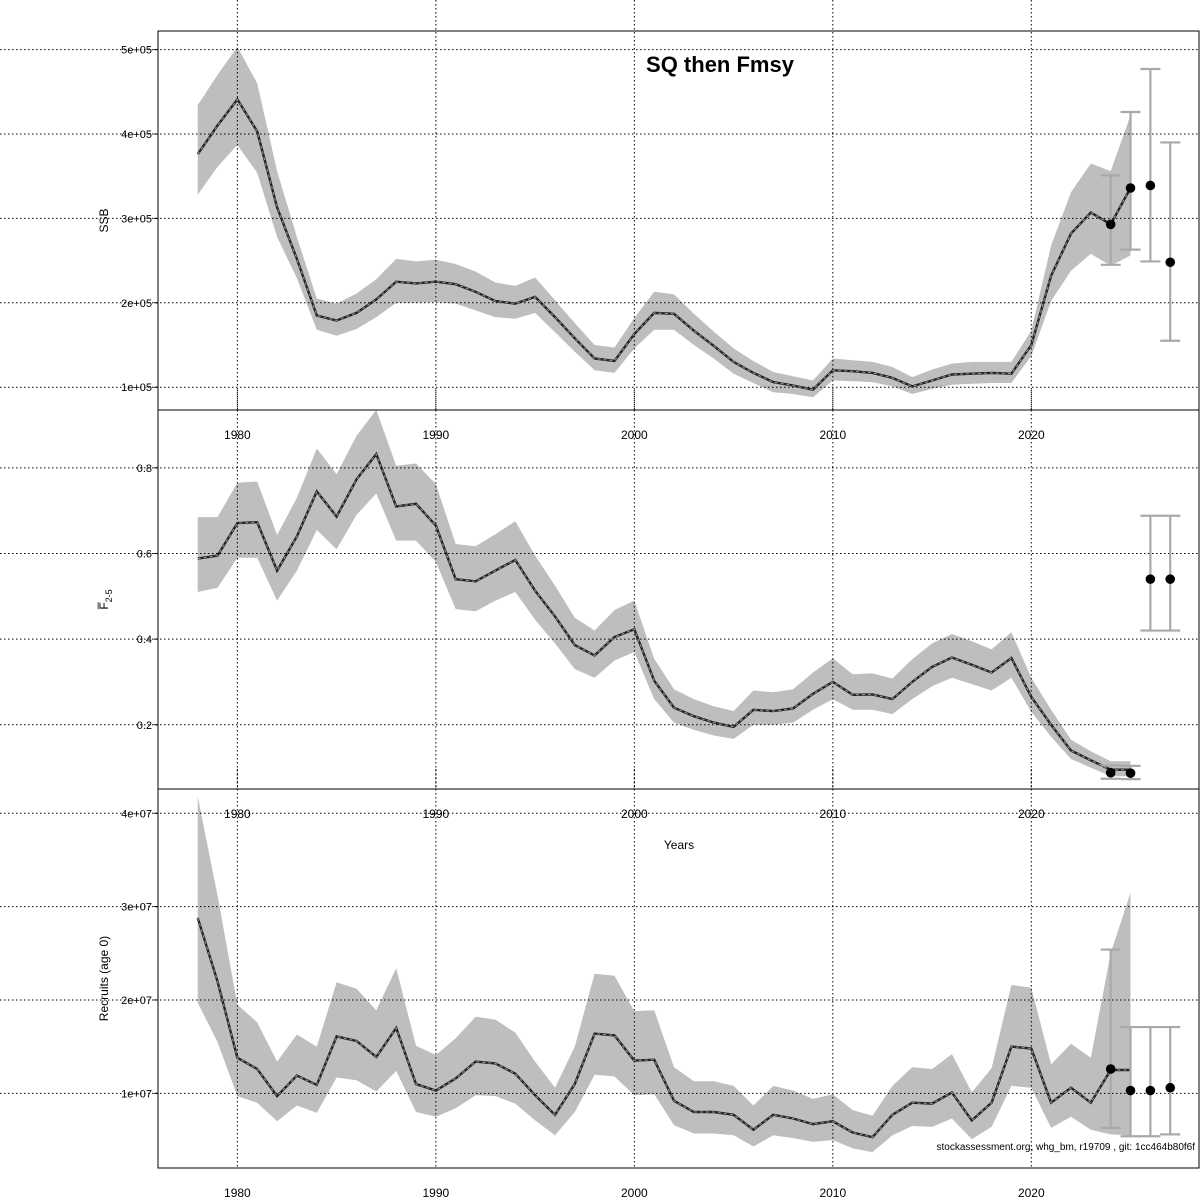  I want to click on ssb-ytick-label: 3e+05, so click(136, 219).